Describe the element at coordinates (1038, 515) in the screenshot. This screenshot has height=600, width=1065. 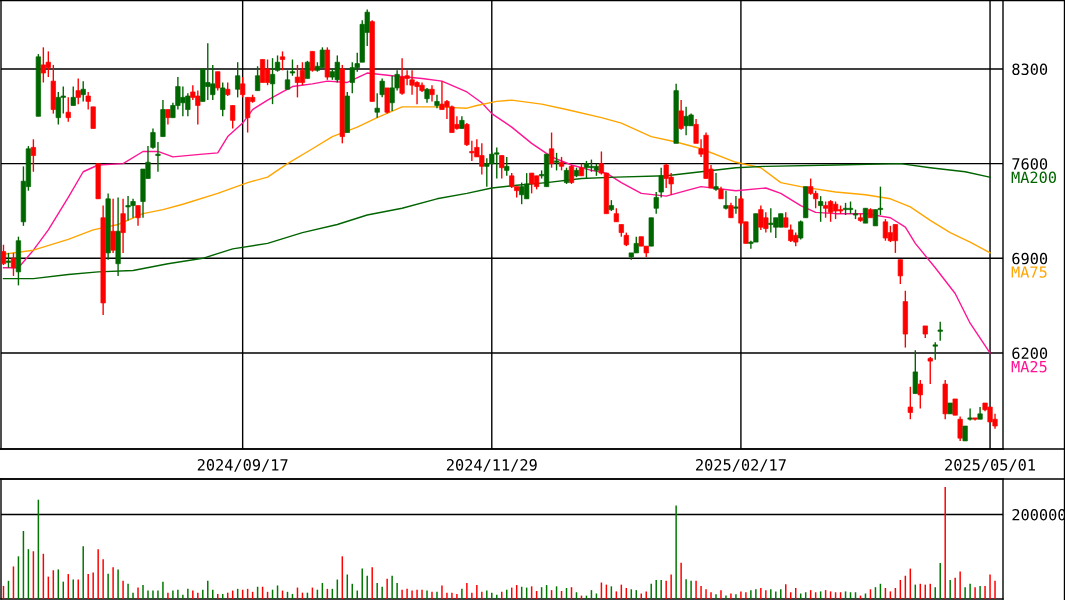
I see `y-tick-label: 200000` at that location.